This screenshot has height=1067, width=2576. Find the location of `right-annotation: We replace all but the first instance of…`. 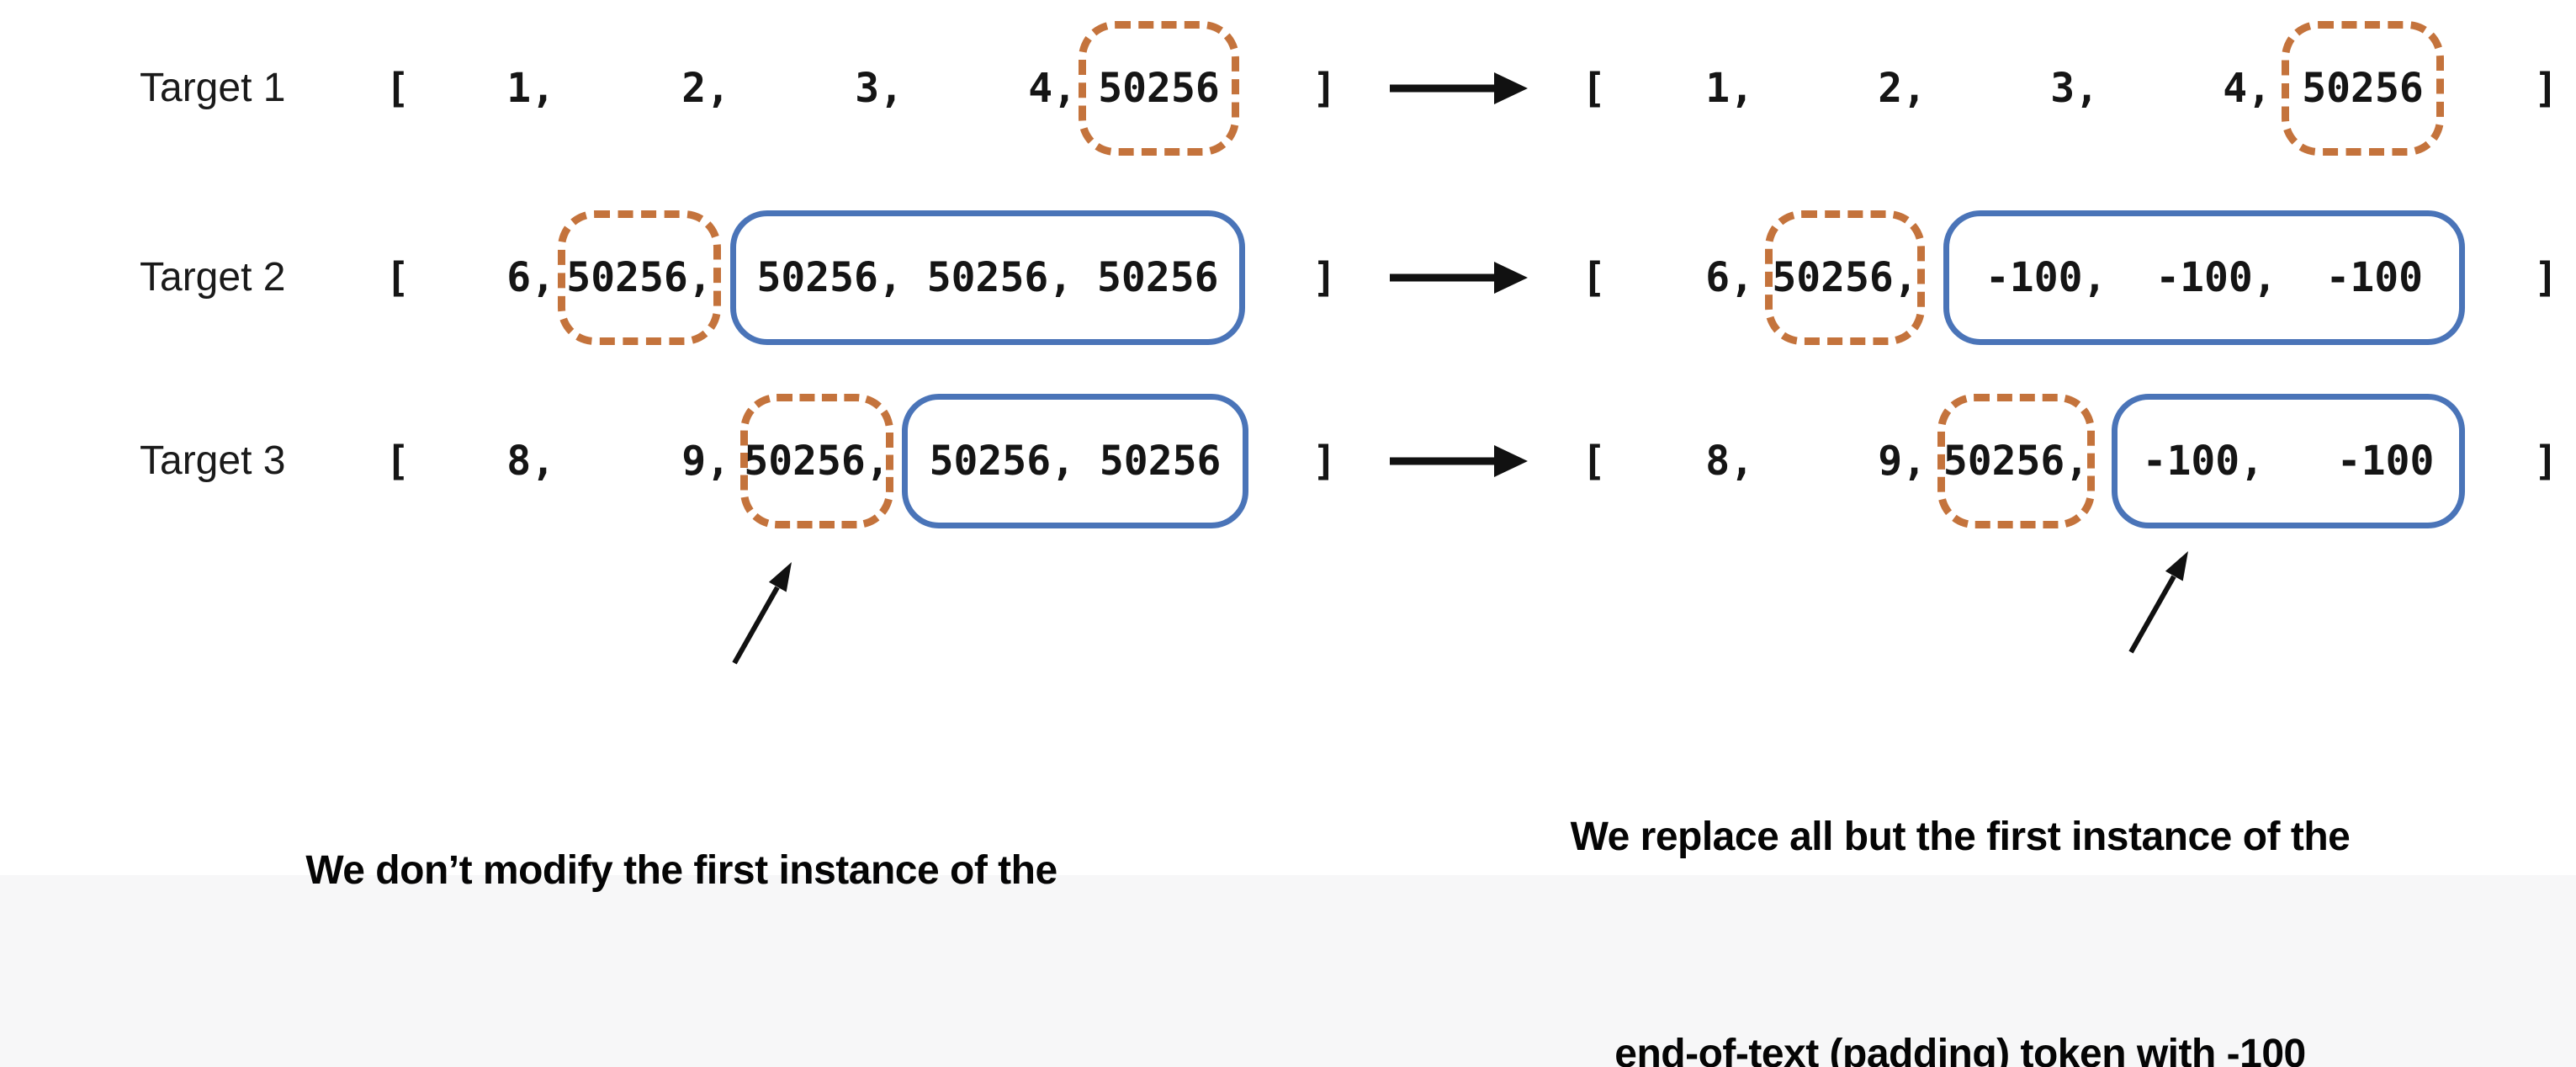

right-annotation: We replace all but the first instance of… is located at coordinates (1960, 861).